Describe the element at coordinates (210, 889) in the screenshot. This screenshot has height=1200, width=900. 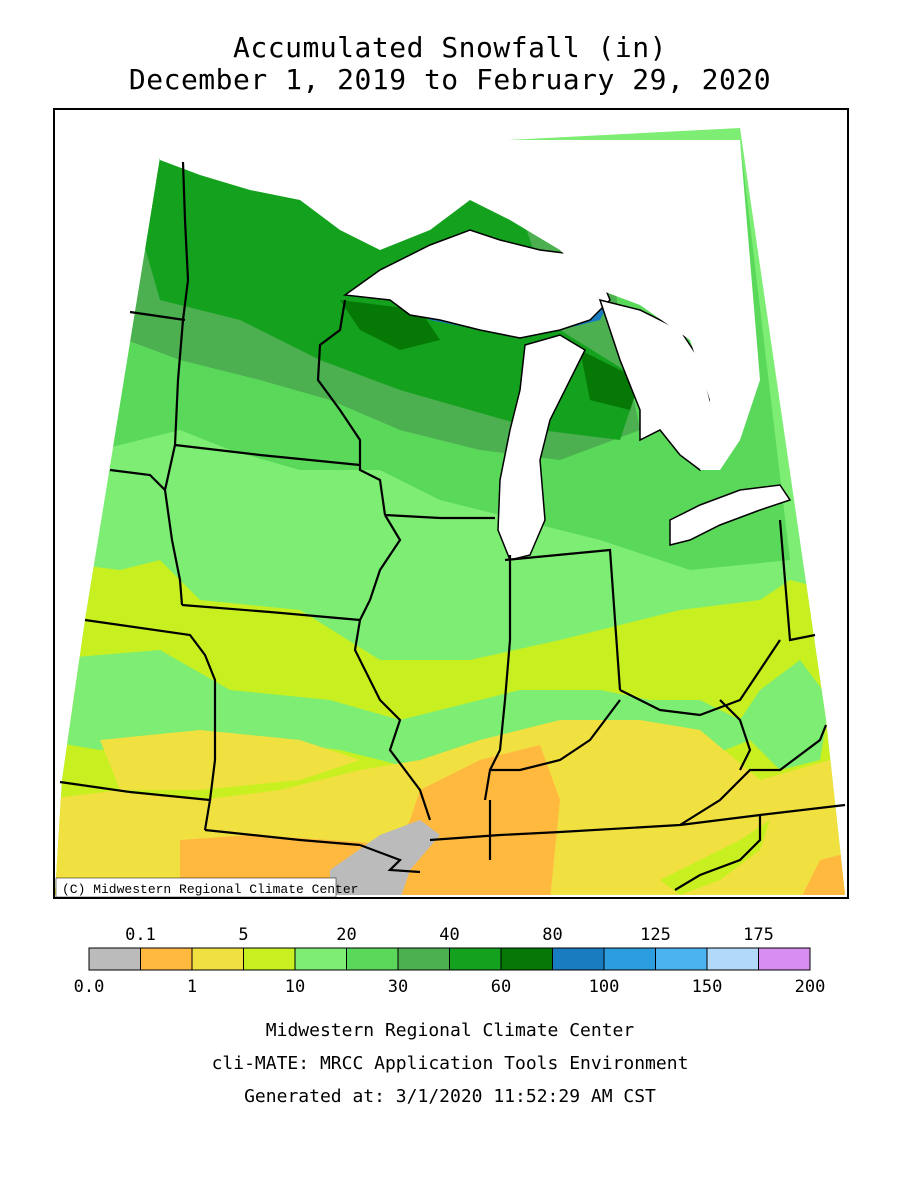
I see `copyright-text: (C) Midwestern Regional Climate Center` at that location.